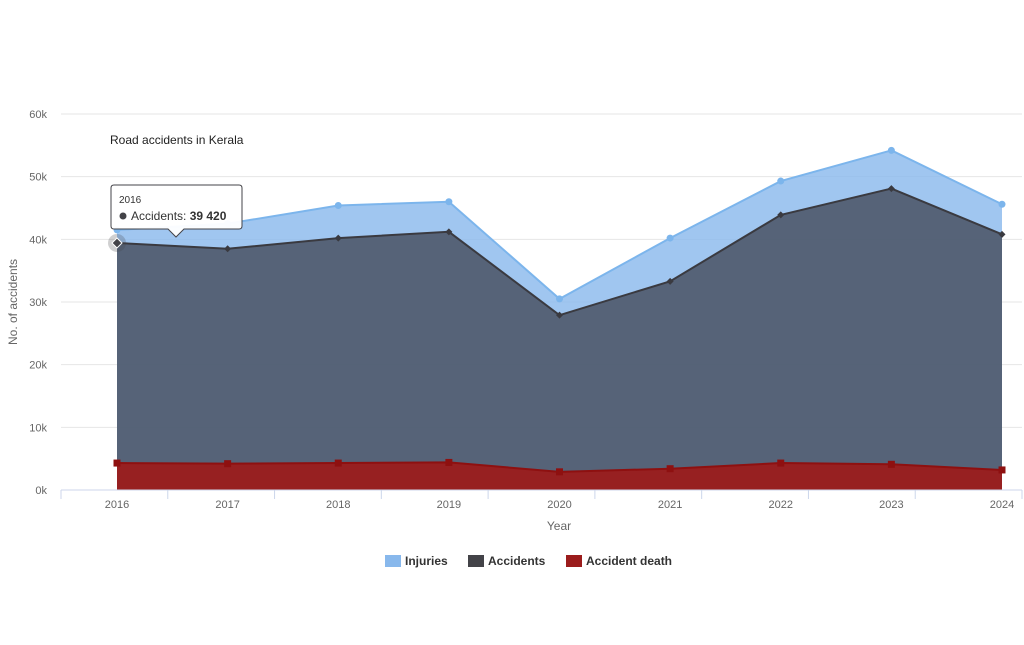  What do you see at coordinates (559, 505) in the screenshot?
I see `x-tick-label: 2020` at bounding box center [559, 505].